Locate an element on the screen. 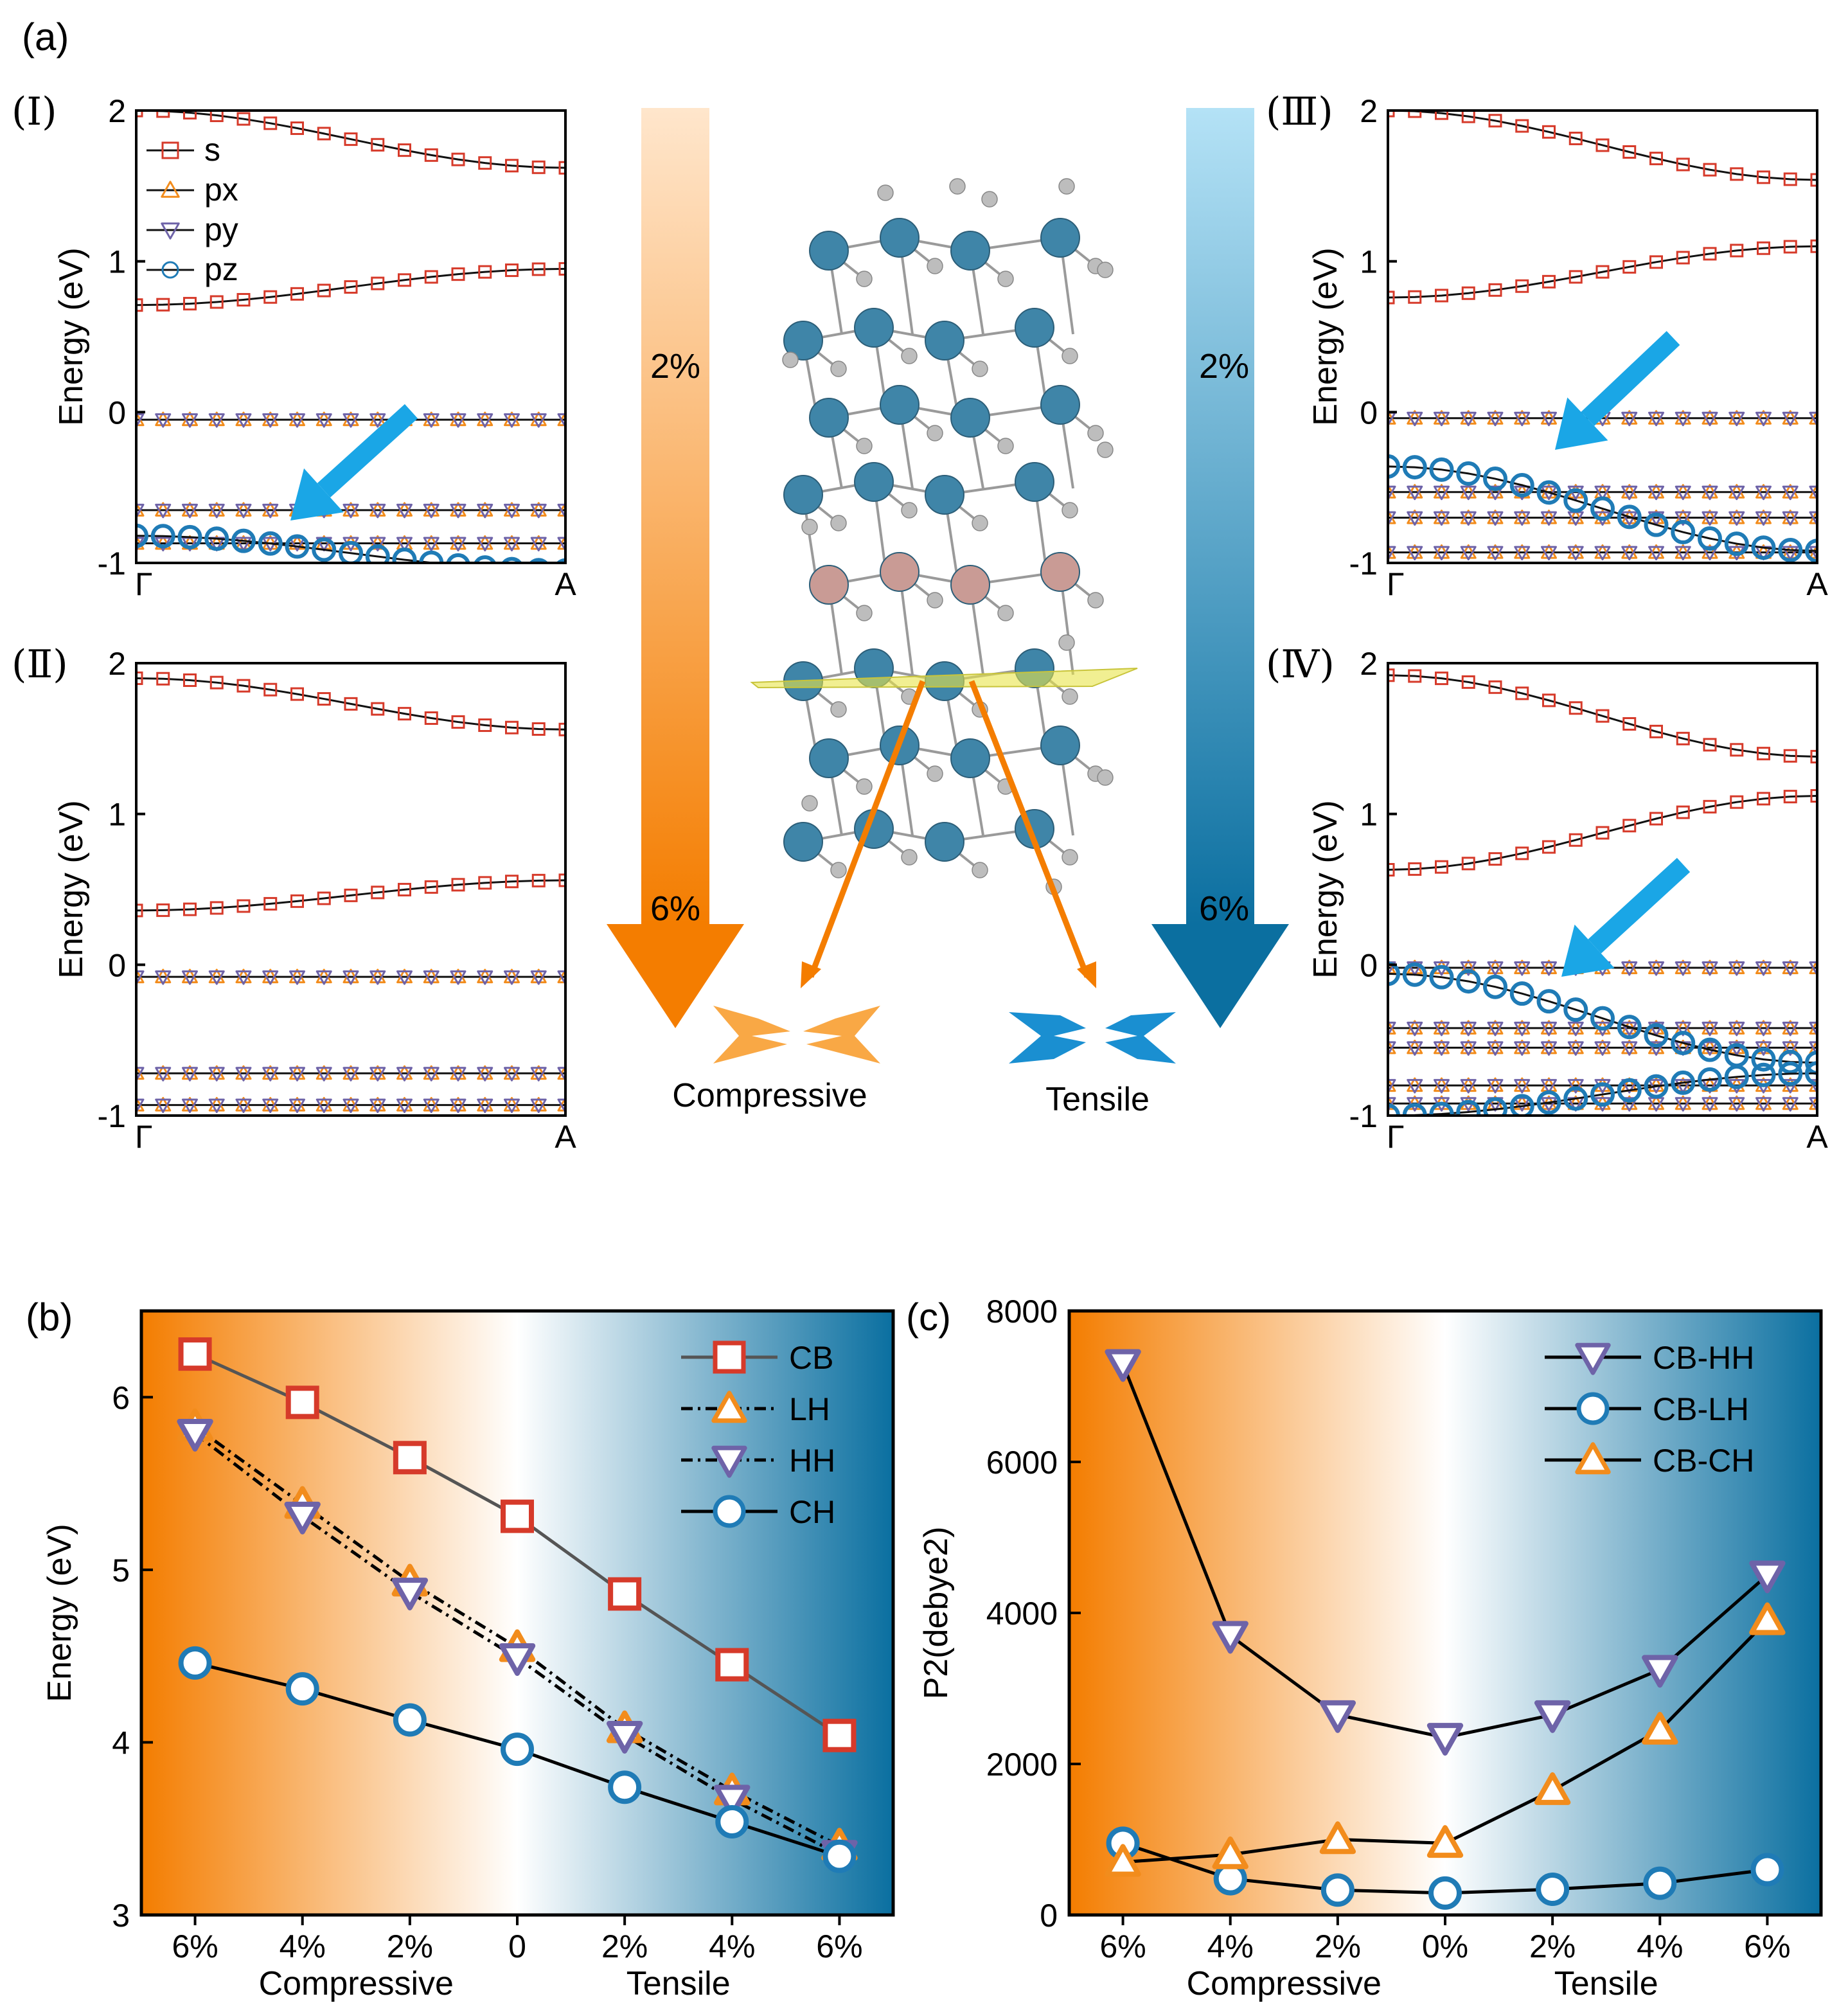 The height and width of the screenshot is (2012, 1848). series-markers-CB-HH is located at coordinates (1445, 1552).